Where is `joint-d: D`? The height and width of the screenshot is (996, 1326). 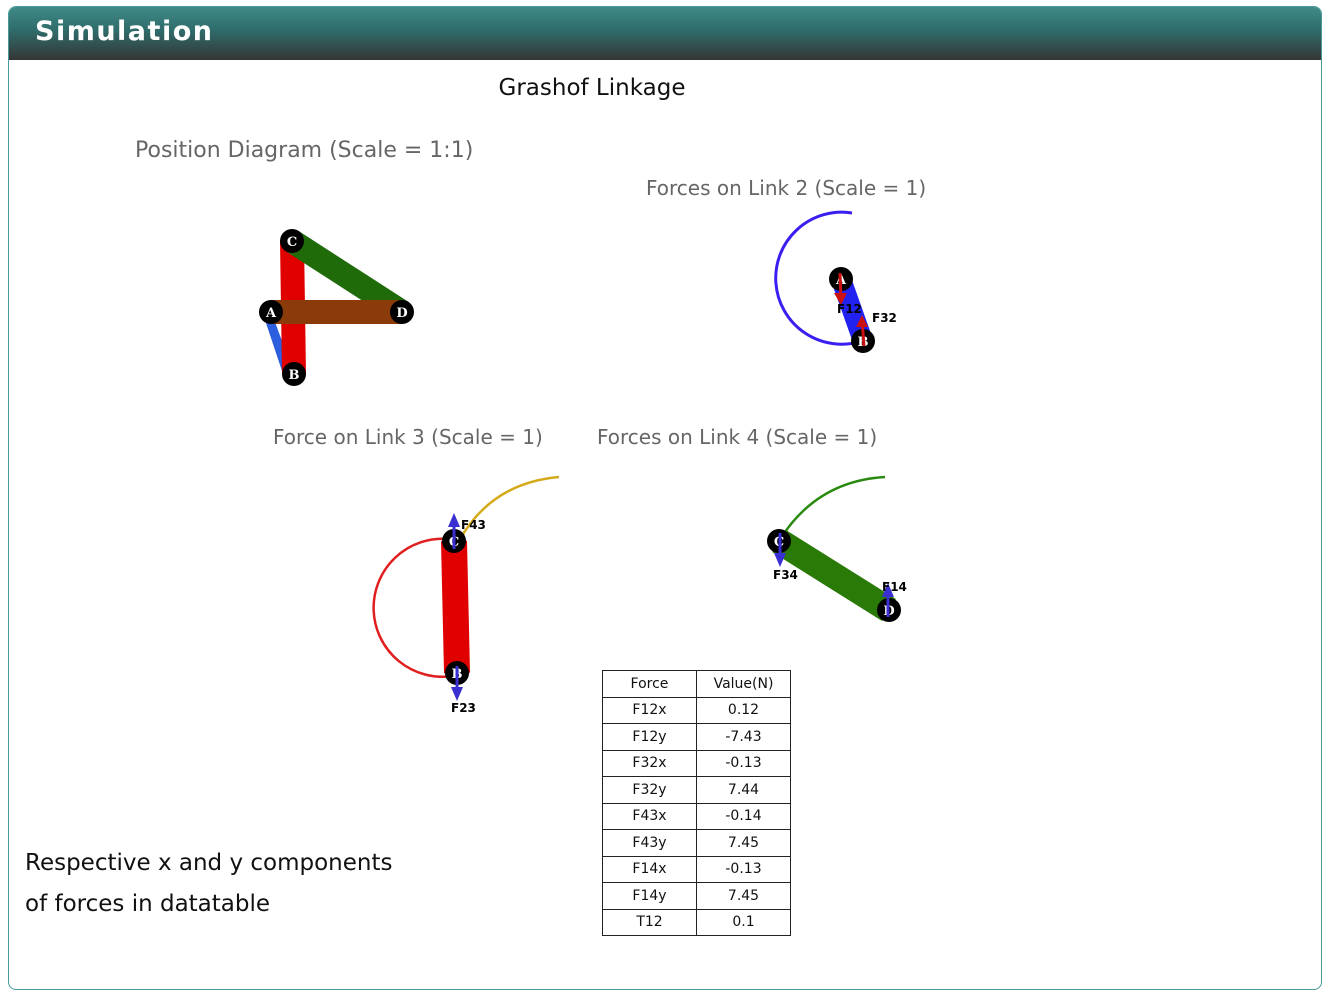 joint-d: D is located at coordinates (402, 312).